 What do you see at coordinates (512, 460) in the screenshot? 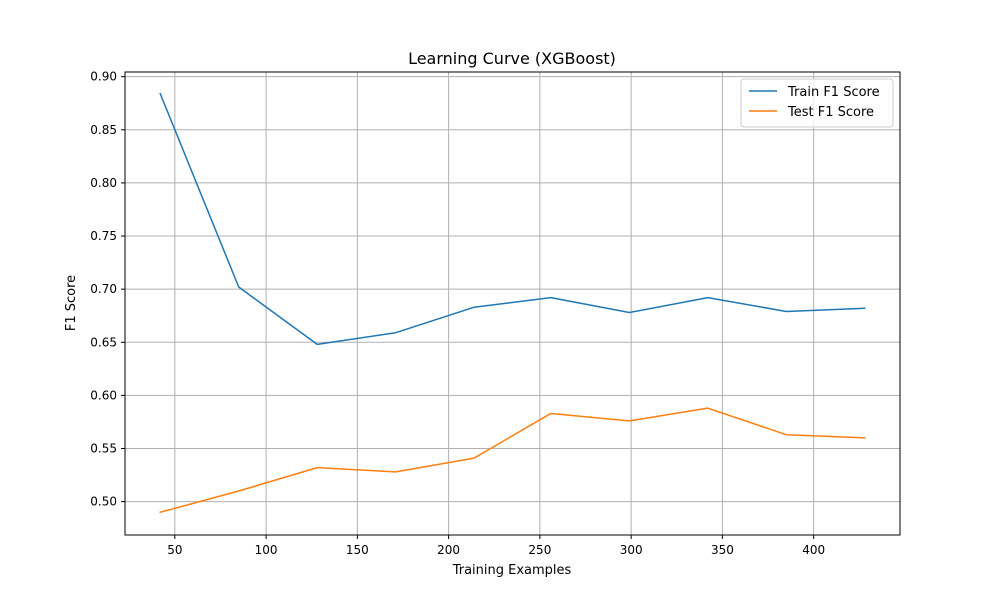
I see `series-line-test` at bounding box center [512, 460].